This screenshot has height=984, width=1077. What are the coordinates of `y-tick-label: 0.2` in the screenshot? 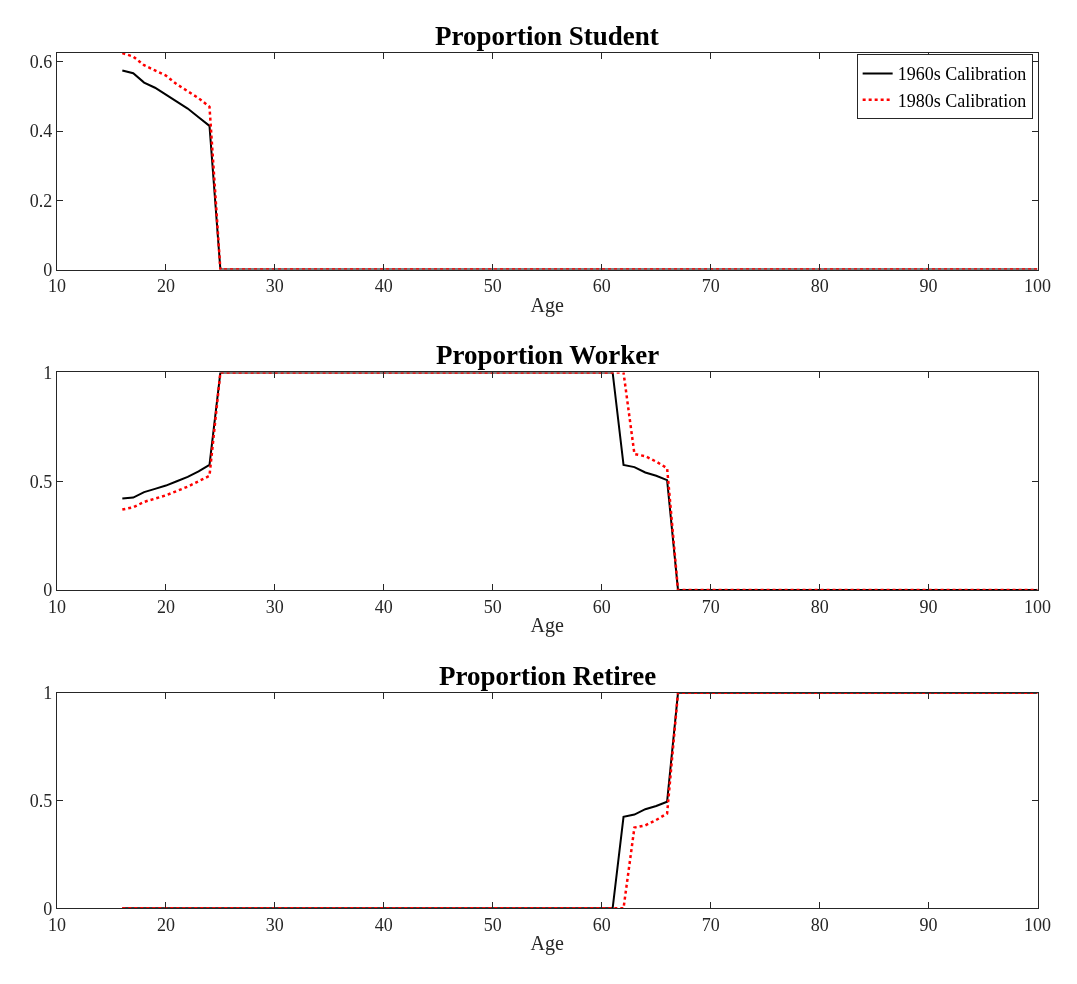 It's located at (41, 200).